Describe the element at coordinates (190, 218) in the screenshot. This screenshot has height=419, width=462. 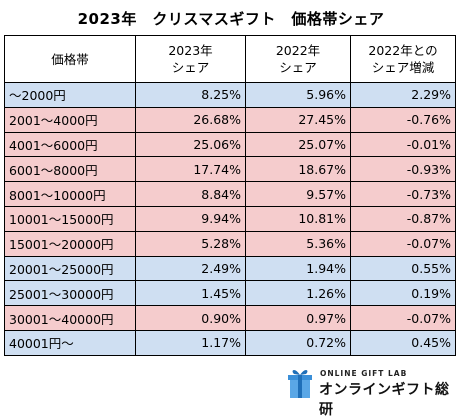
I see `share-2023-cell: 9.94%` at that location.